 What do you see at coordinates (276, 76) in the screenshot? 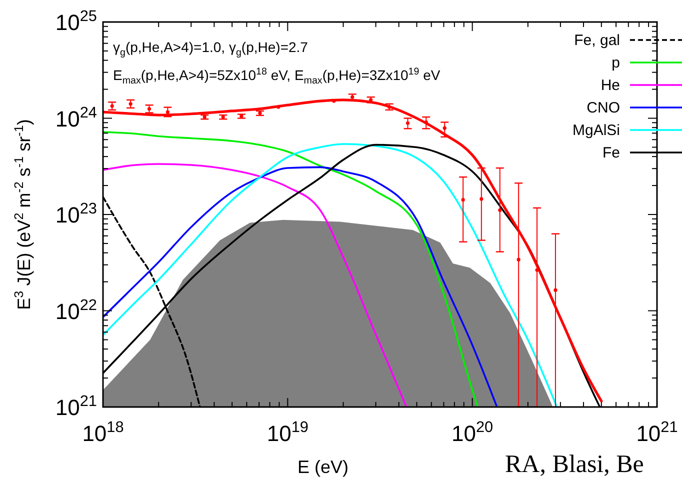
I see `text: E$_{max}$(p,He,A>4)=5Zx10$^{18}$ eV, E$_{max}$(p,He)=3Zx10$^{19}$ eV` at bounding box center [276, 76].